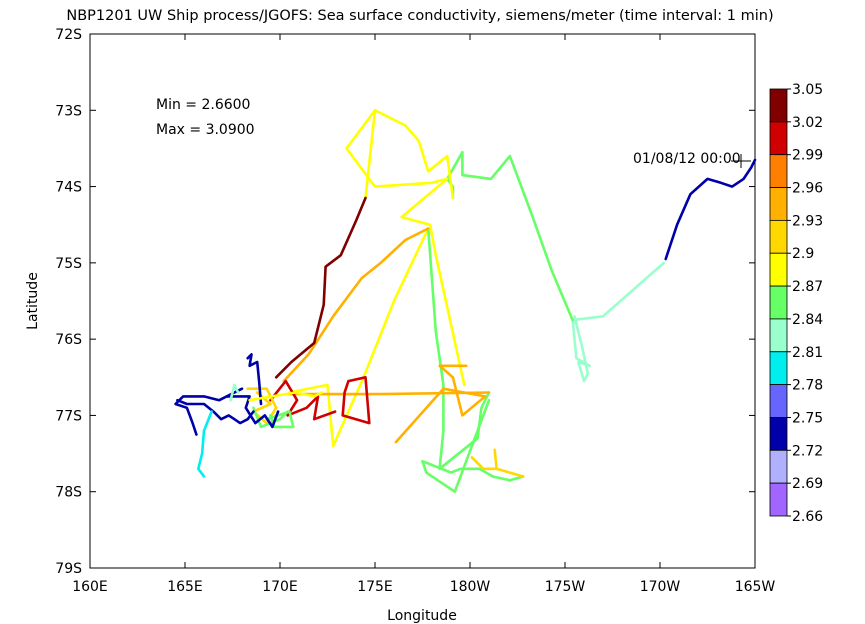 This screenshot has height=624, width=865. What do you see at coordinates (660, 587) in the screenshot?
I see `x-tick-label: 170W` at bounding box center [660, 587].